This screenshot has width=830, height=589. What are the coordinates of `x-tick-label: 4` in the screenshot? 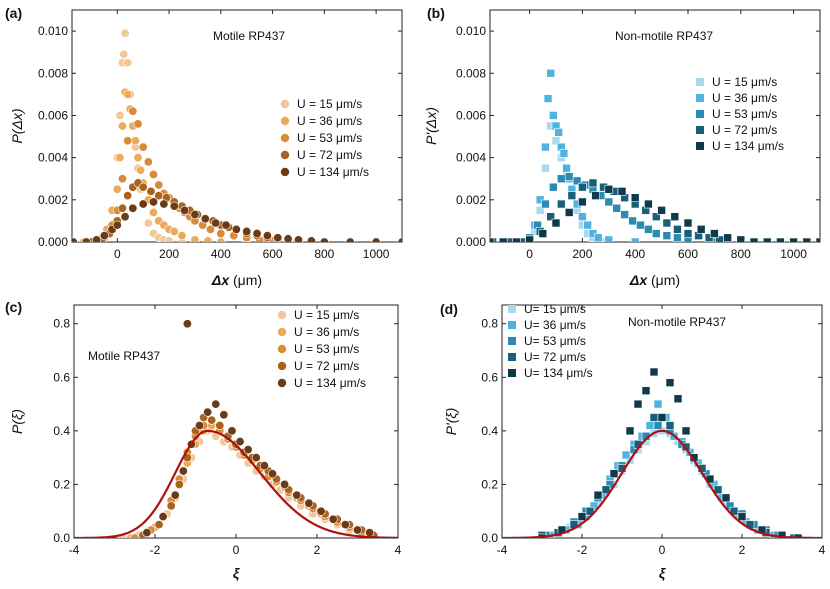 It's located at (398, 550).